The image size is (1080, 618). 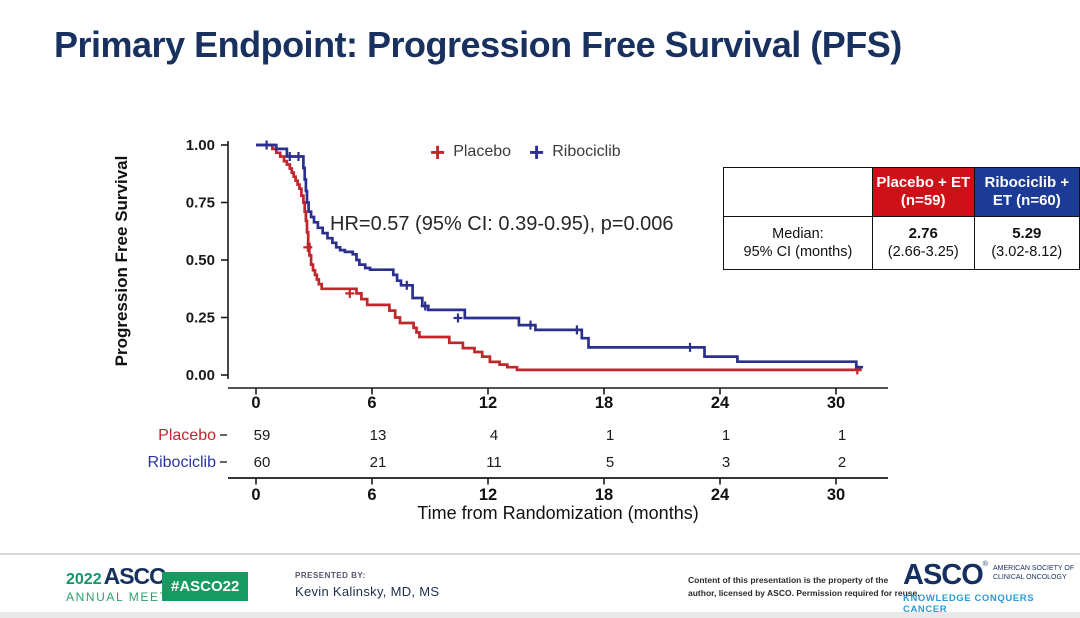 I want to click on risk-count: 4, so click(x=494, y=435).